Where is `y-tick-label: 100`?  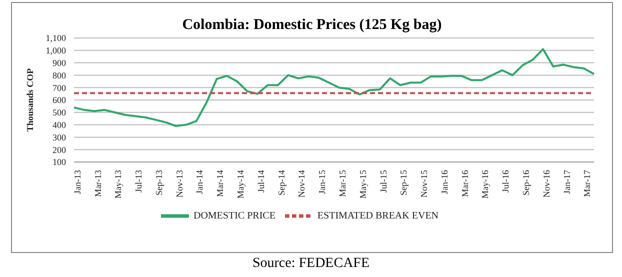 y-tick-label: 100 is located at coordinates (59, 162).